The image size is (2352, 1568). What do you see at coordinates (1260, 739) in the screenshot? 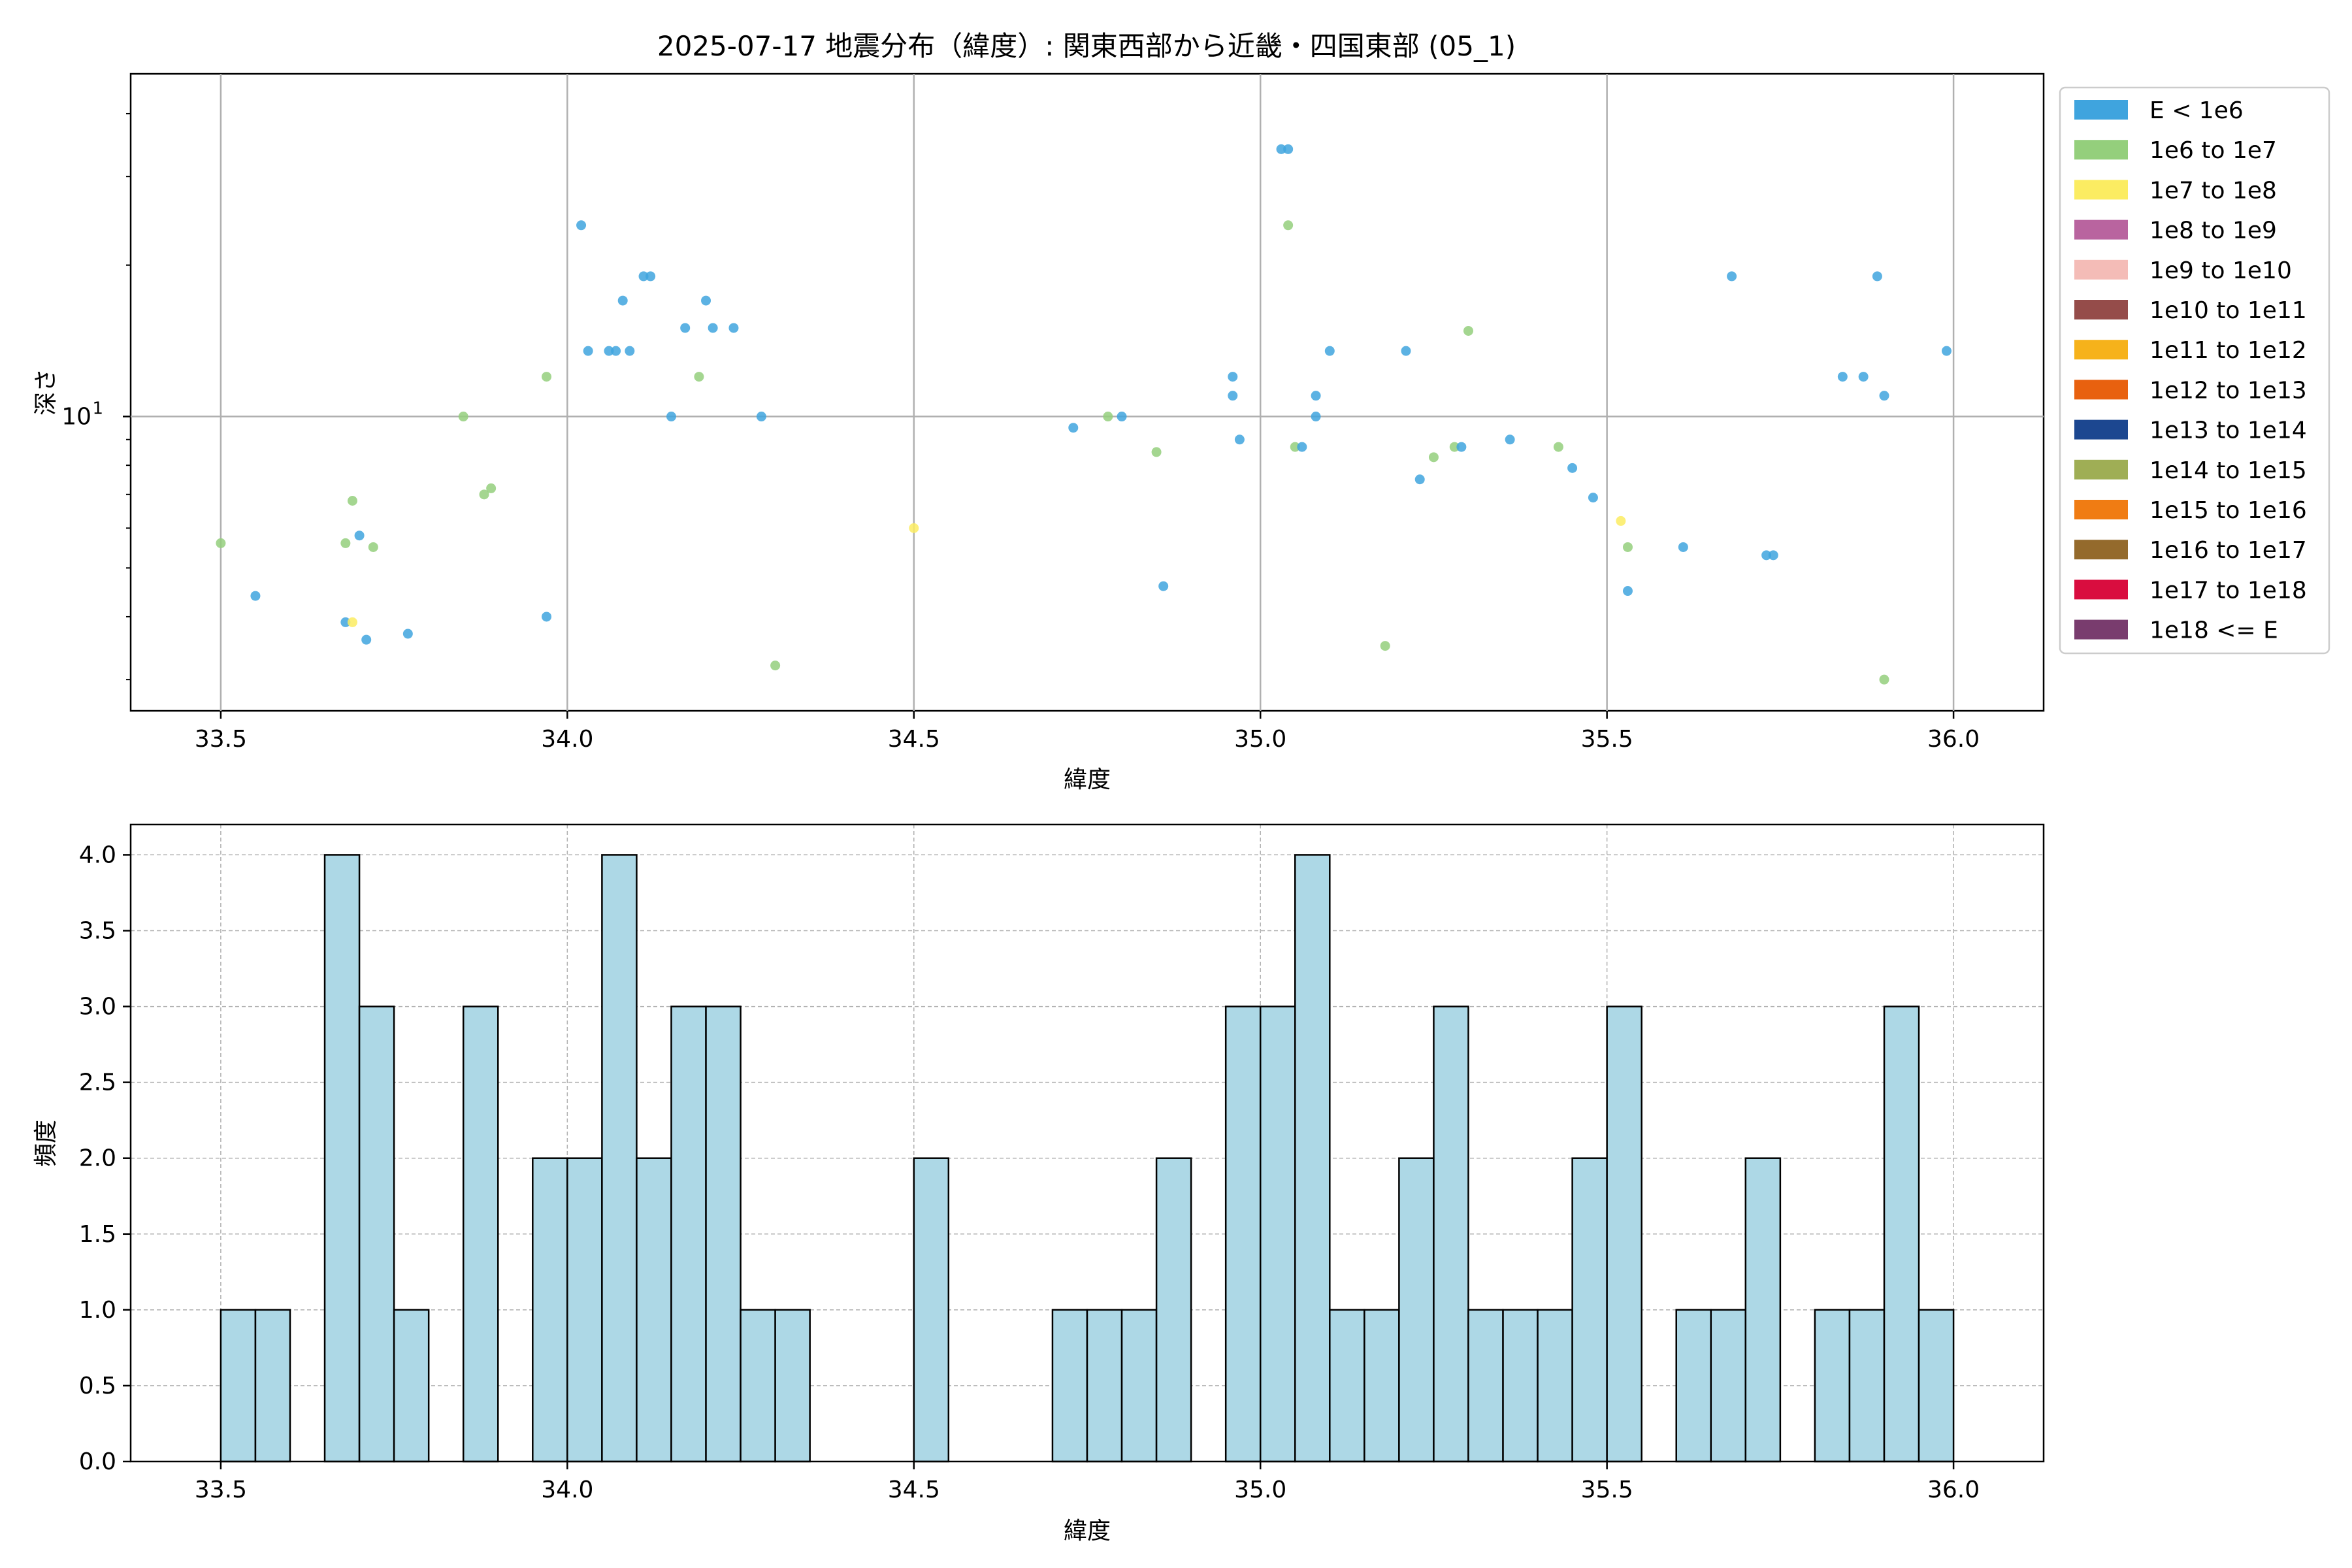
I see `scatter-x-tick-label: 35.0` at bounding box center [1260, 739].